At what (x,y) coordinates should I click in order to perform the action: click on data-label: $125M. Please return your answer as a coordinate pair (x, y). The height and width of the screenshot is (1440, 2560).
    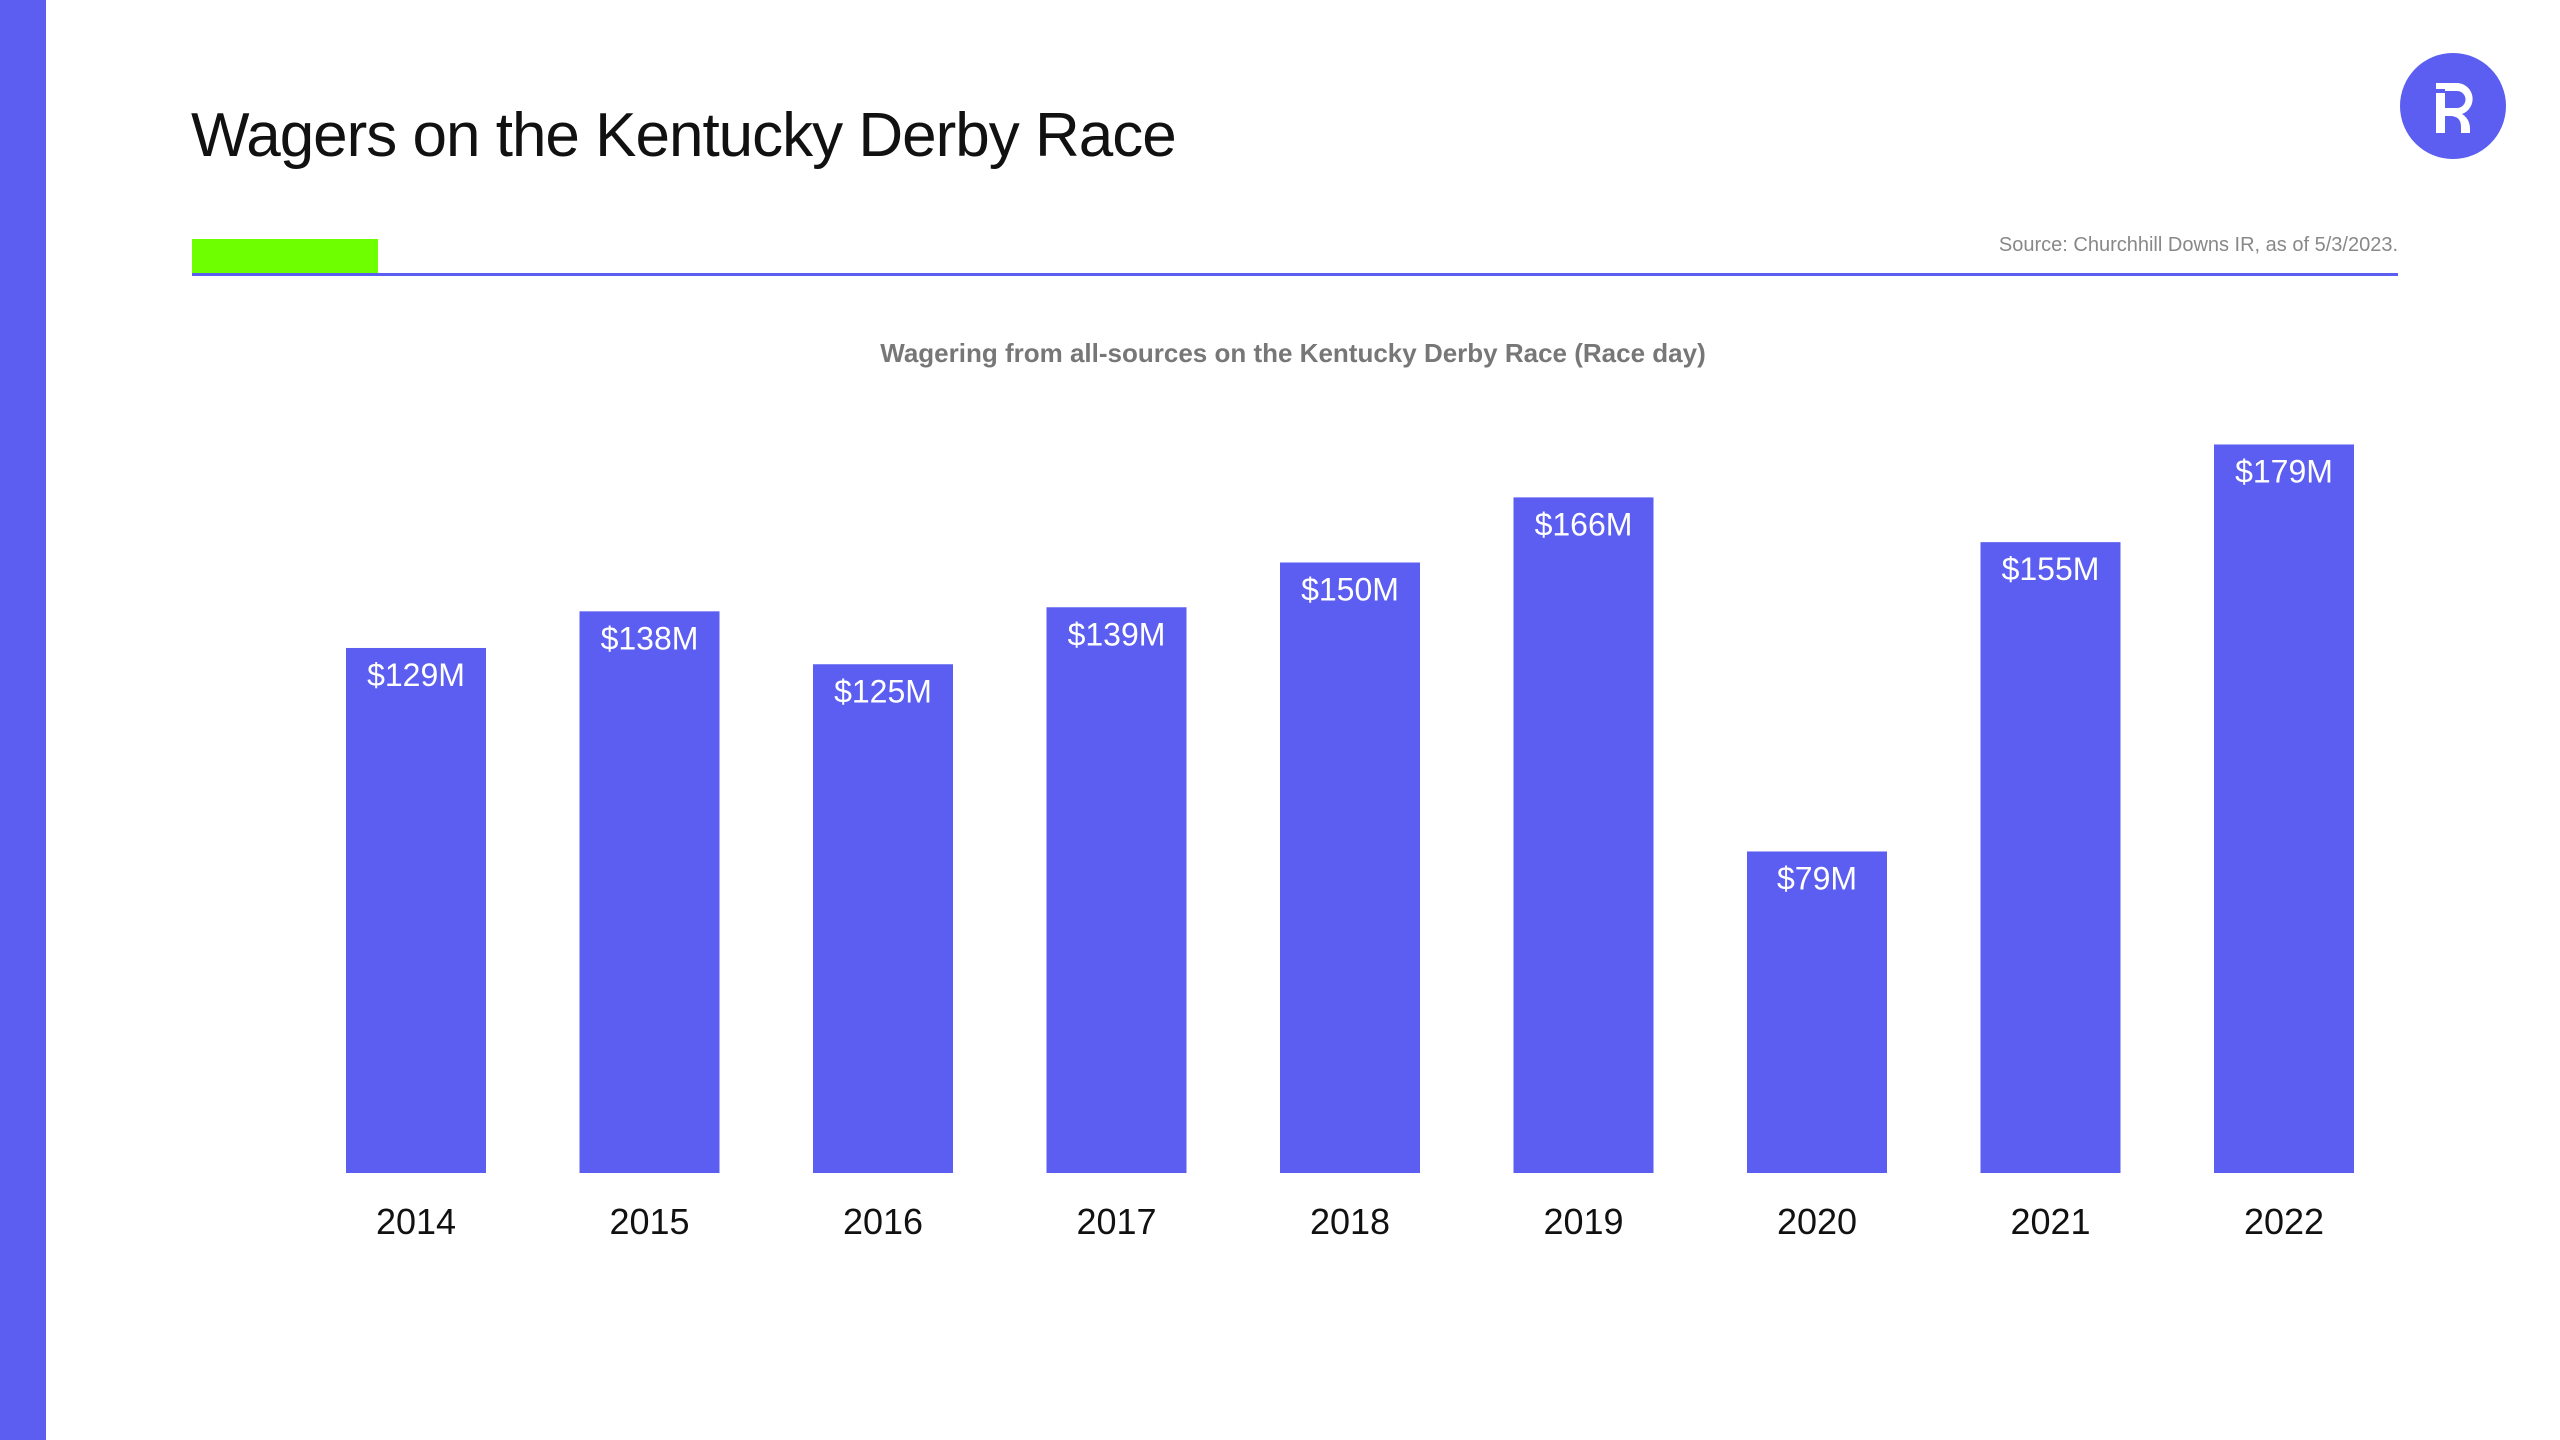
    Looking at the image, I should click on (883, 691).